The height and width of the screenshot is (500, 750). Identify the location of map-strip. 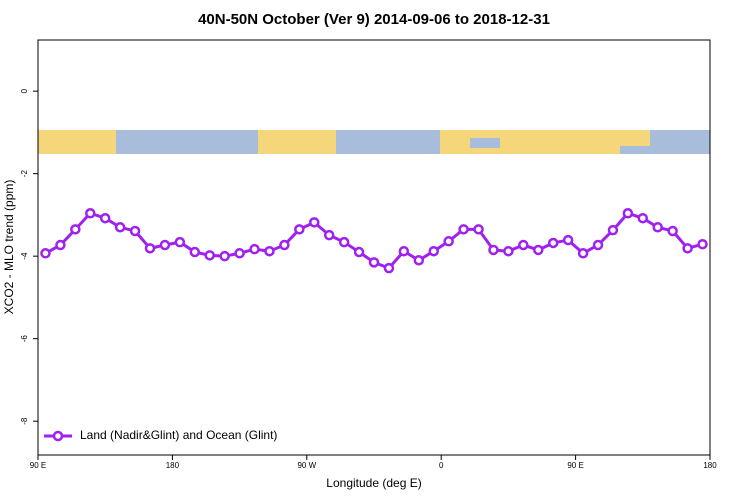
(374, 142).